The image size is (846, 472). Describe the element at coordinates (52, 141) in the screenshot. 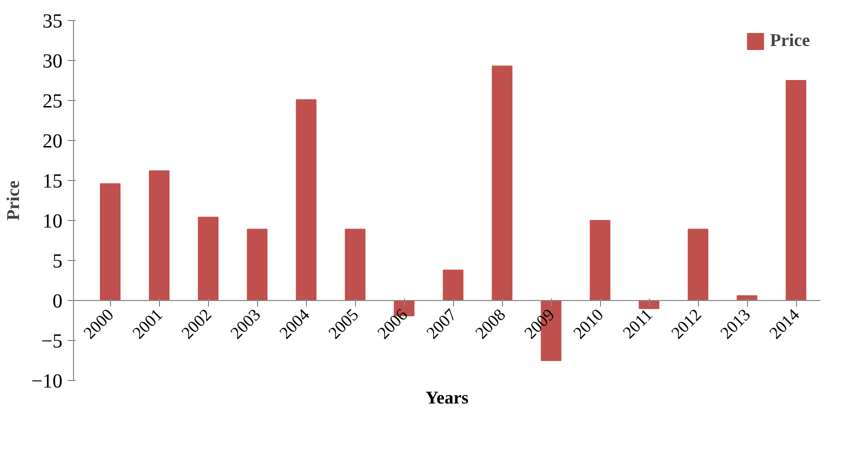

I see `y-tick-label: 20` at that location.